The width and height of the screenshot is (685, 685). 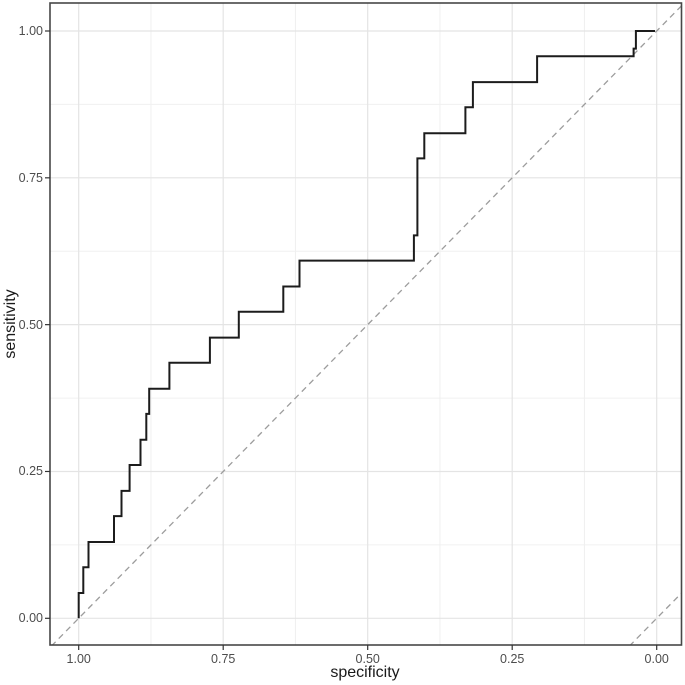 I want to click on y-tick-label: 0.75, so click(x=30, y=177).